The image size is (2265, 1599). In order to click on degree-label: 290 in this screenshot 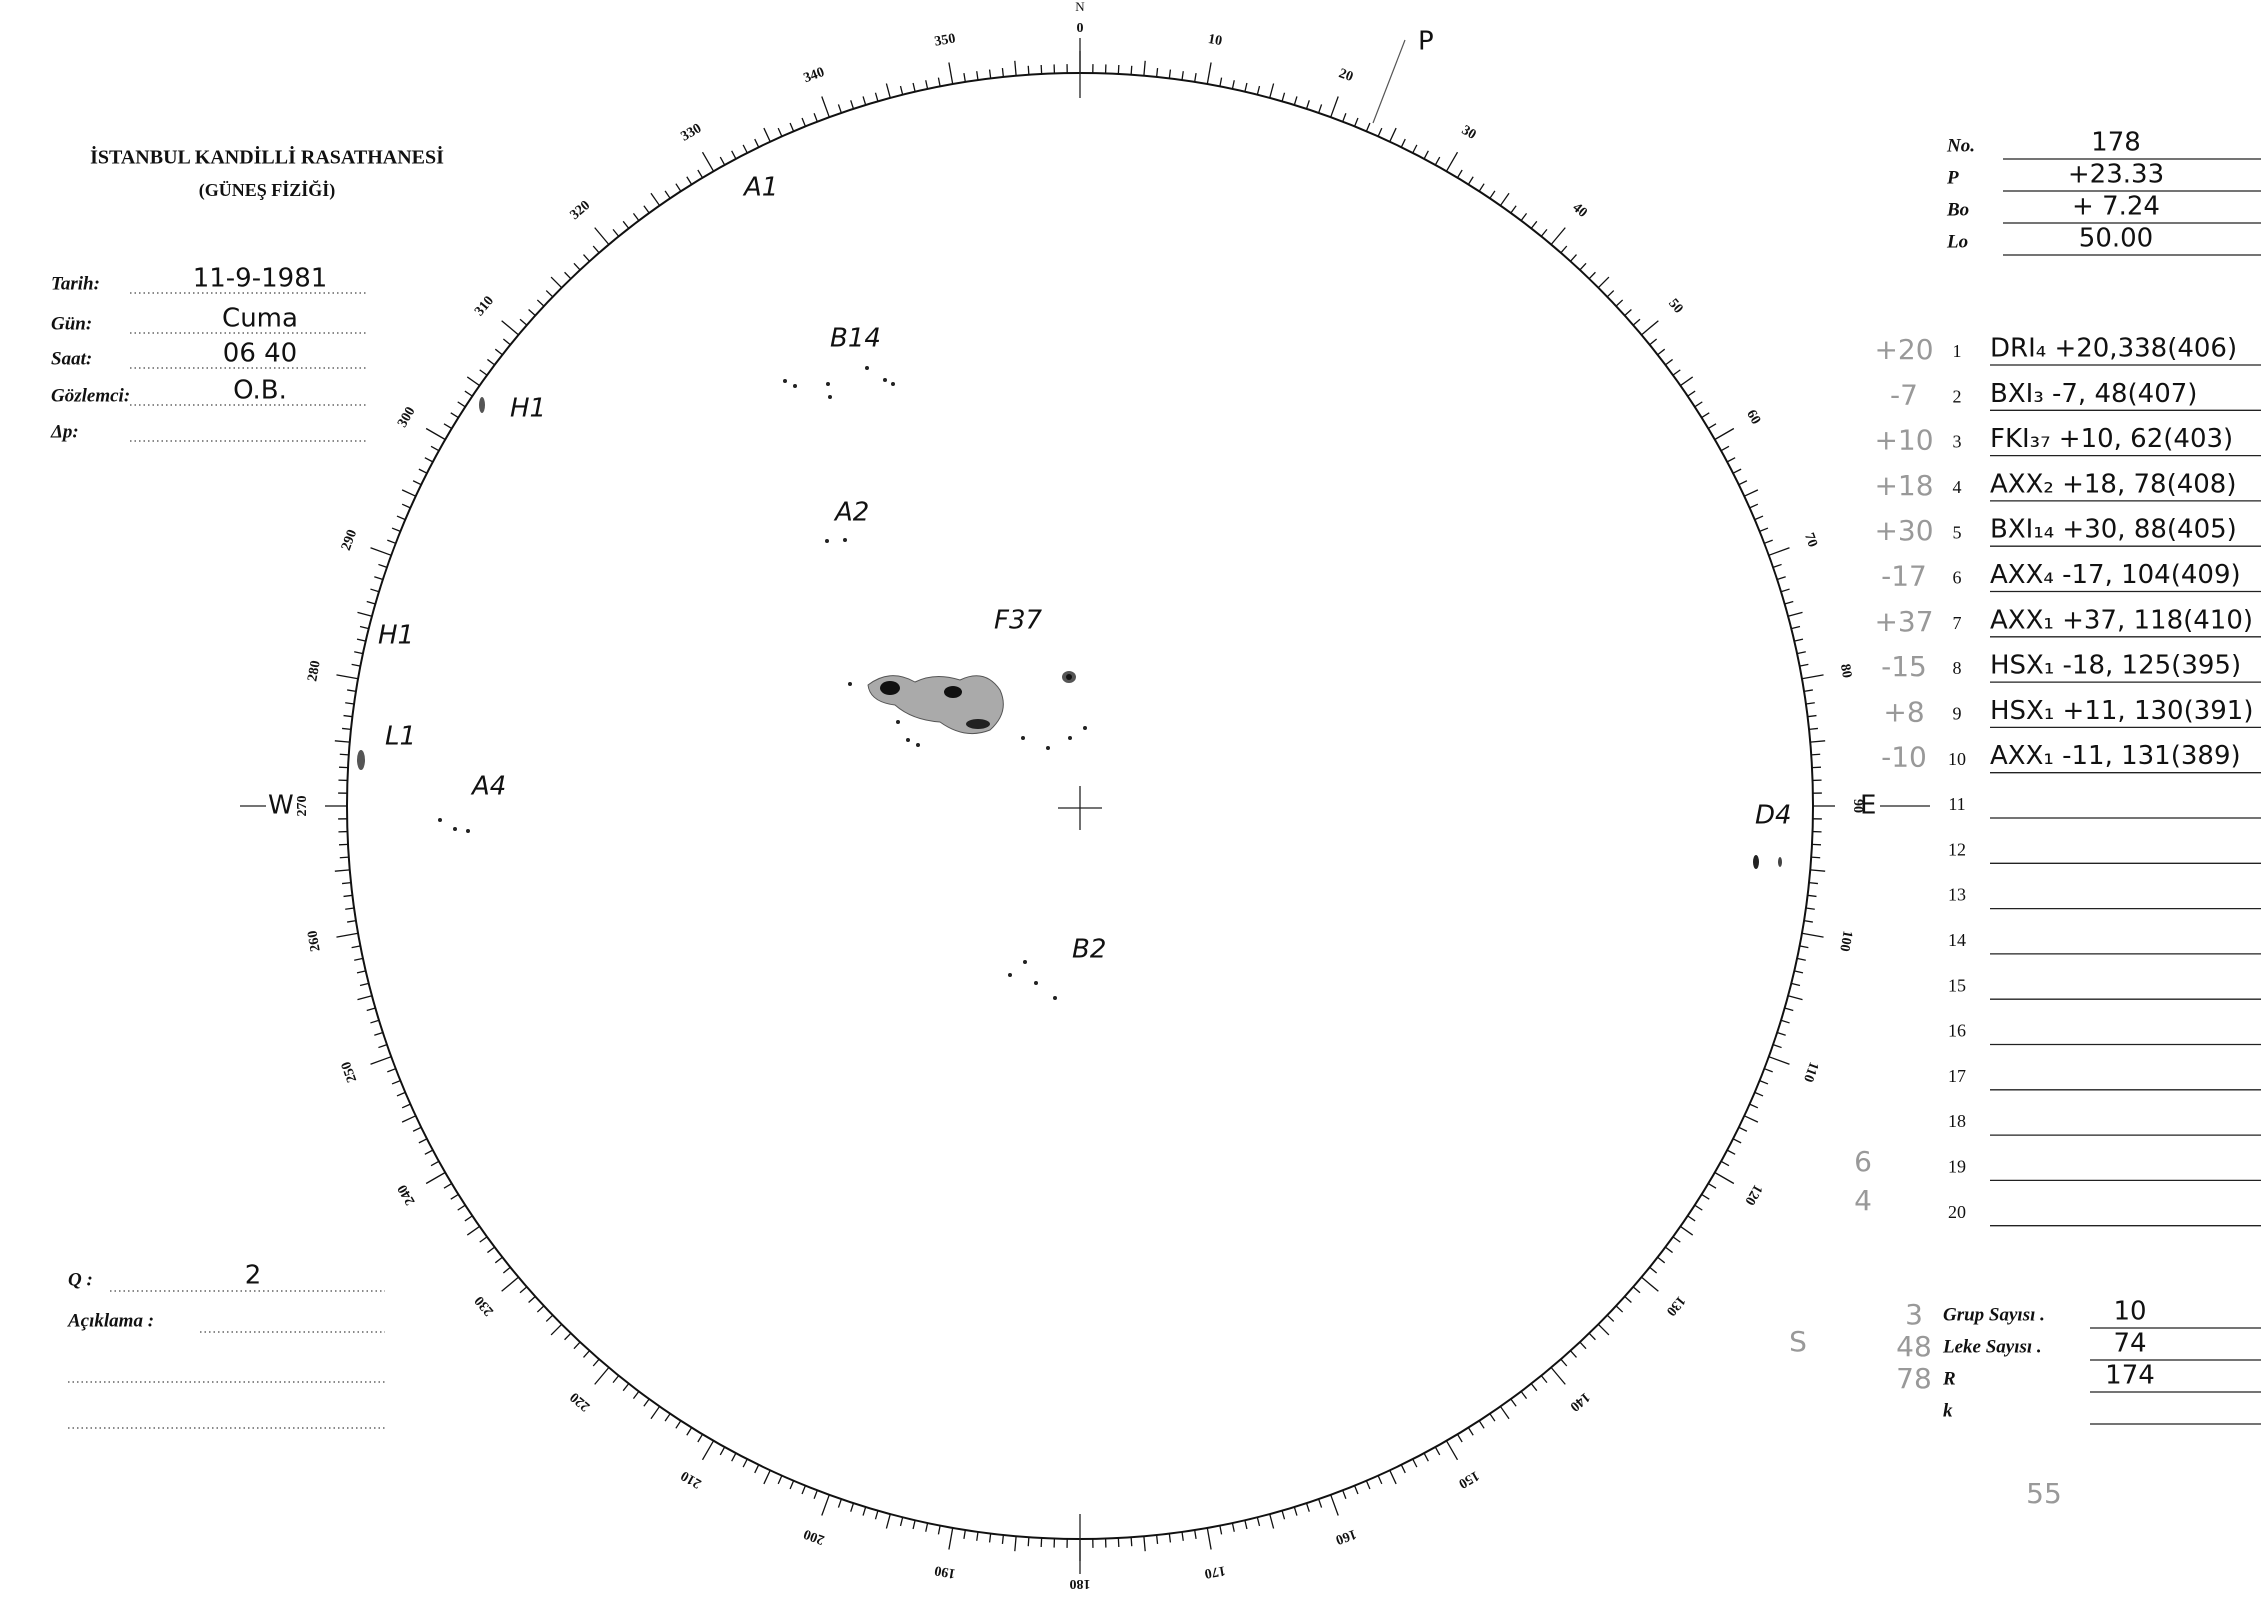, I will do `click(349, 540)`.